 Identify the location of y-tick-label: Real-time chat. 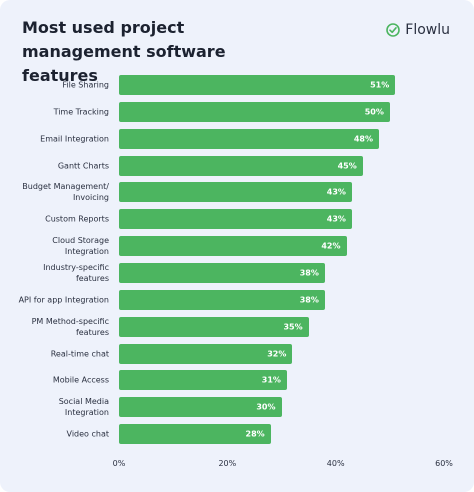
(79, 353).